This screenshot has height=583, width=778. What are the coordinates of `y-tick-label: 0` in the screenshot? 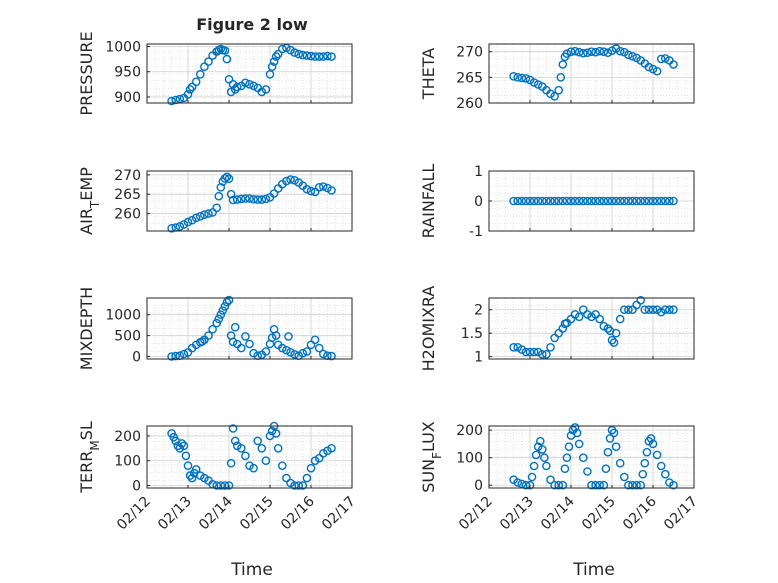 It's located at (478, 202).